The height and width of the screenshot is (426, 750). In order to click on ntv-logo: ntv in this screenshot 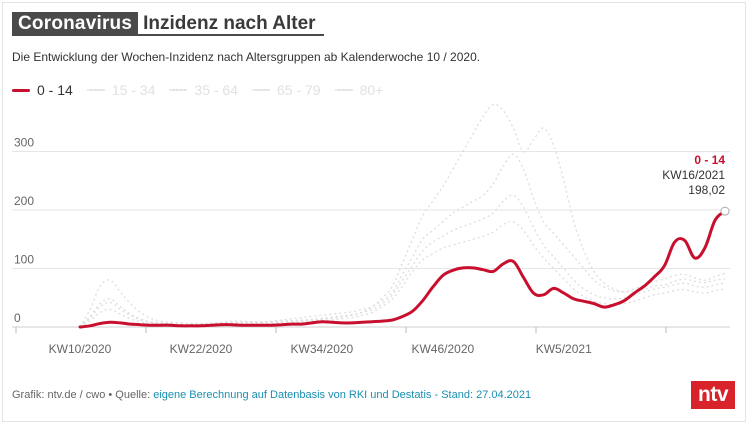, I will do `click(713, 395)`.